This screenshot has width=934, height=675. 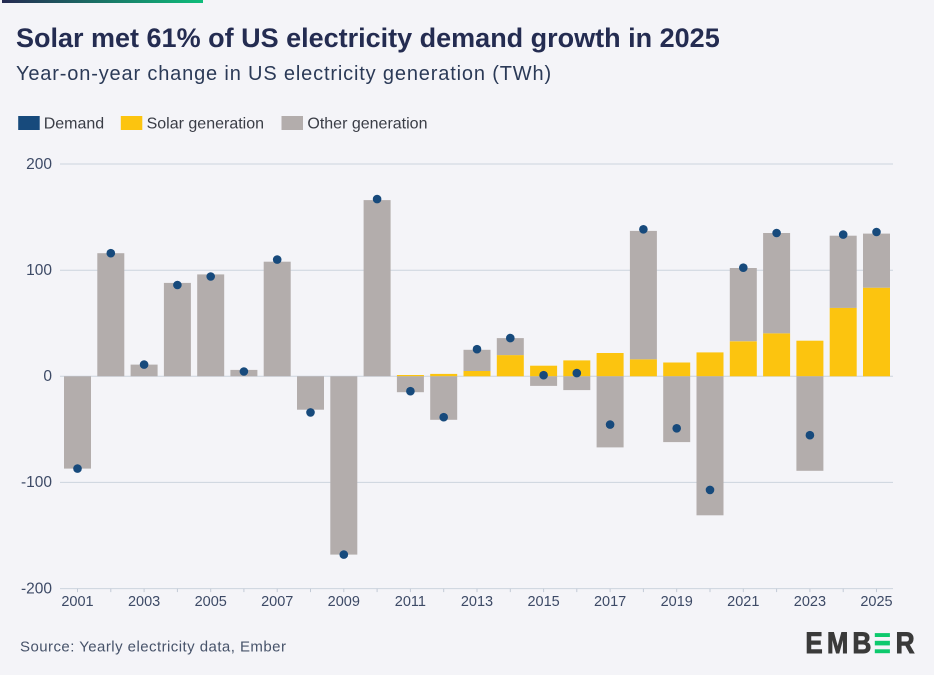 What do you see at coordinates (39, 164) in the screenshot?
I see `svg-text: 200` at bounding box center [39, 164].